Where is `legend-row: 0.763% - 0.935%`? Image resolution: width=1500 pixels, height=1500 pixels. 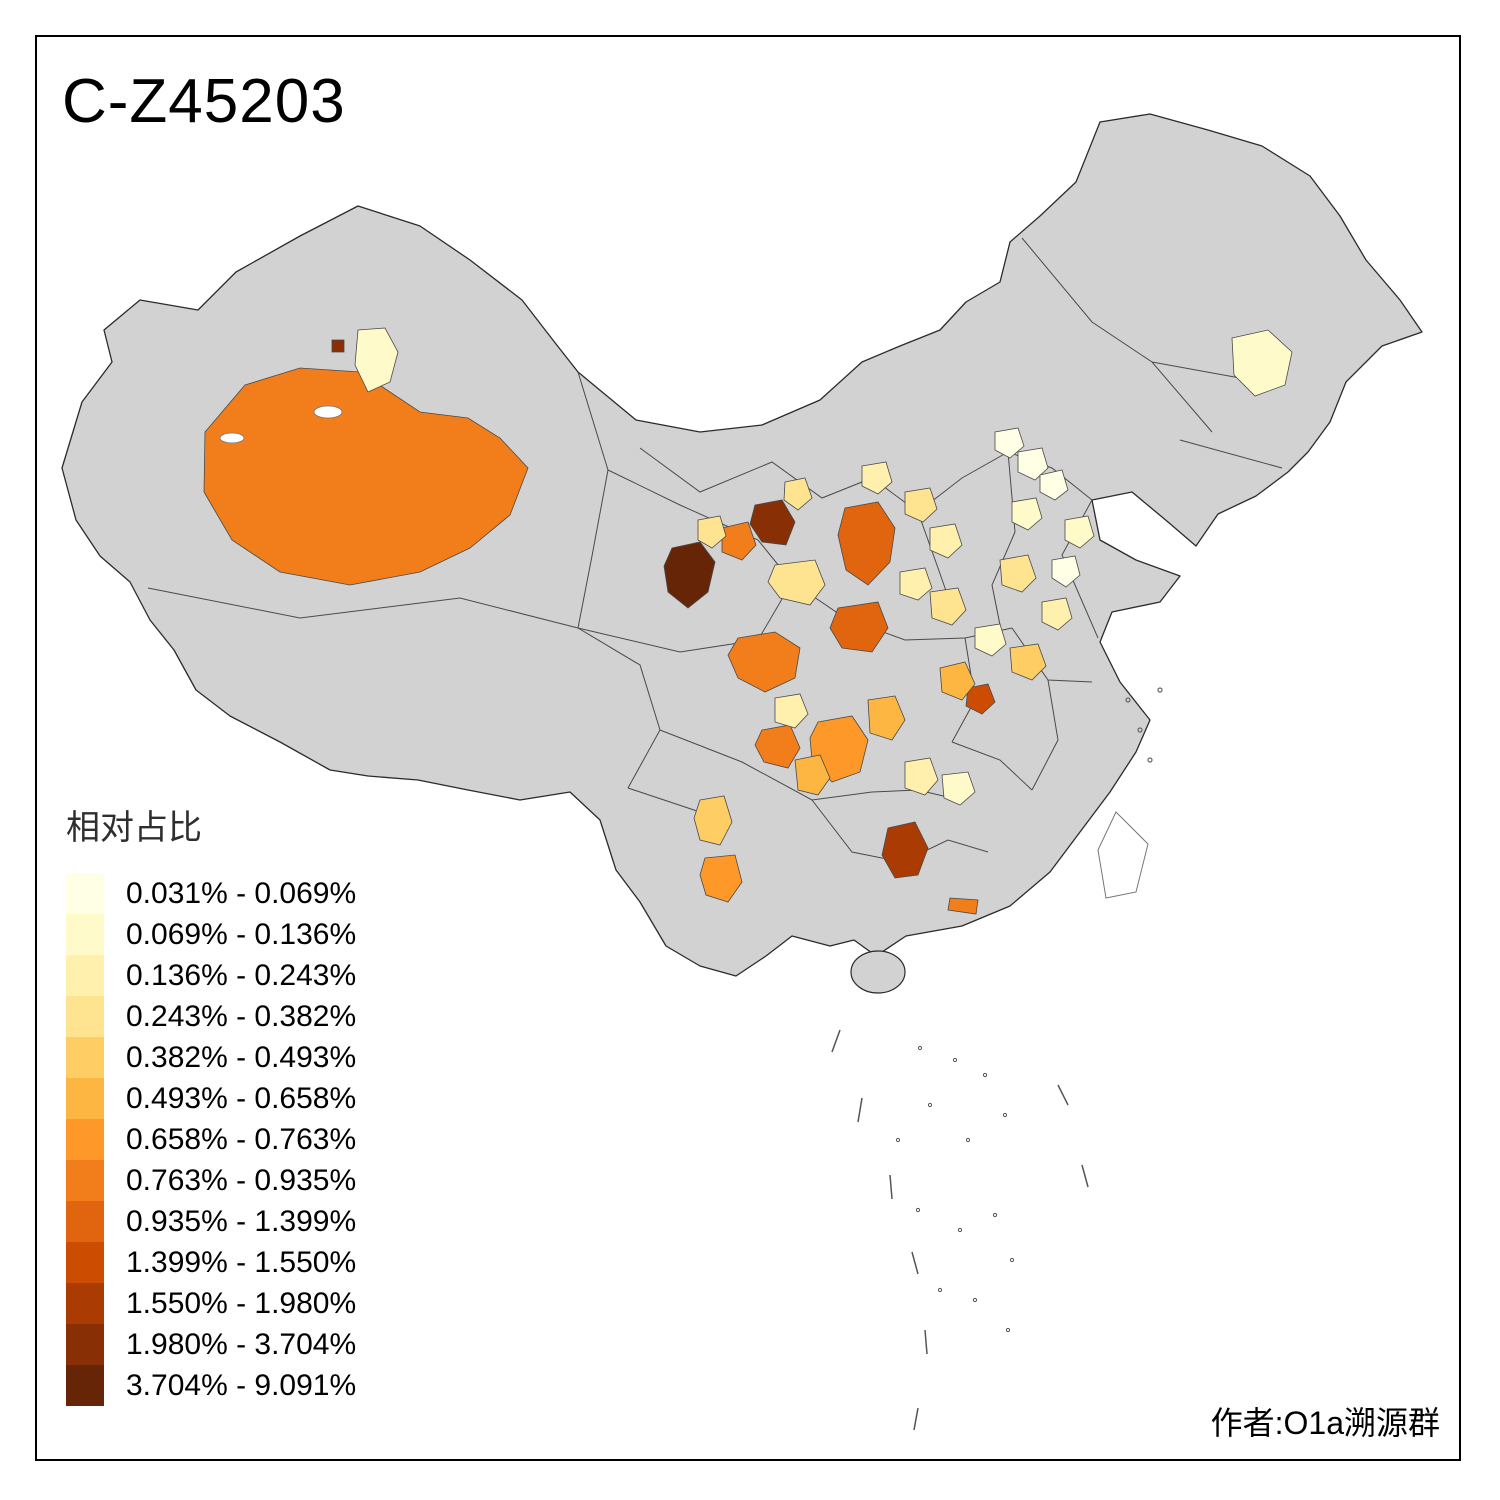
legend-row: 0.763% - 0.935% is located at coordinates (211, 1180).